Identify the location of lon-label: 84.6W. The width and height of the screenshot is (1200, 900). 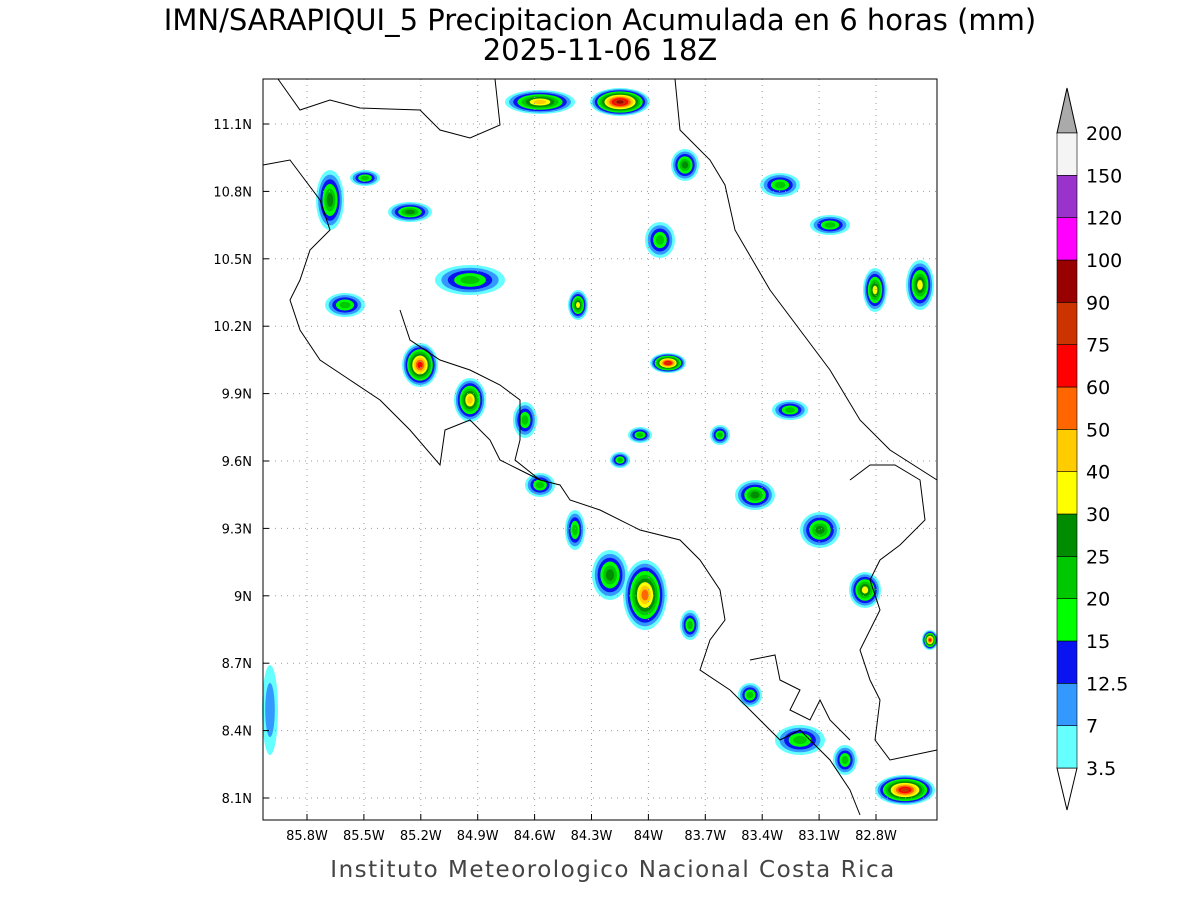
(535, 836).